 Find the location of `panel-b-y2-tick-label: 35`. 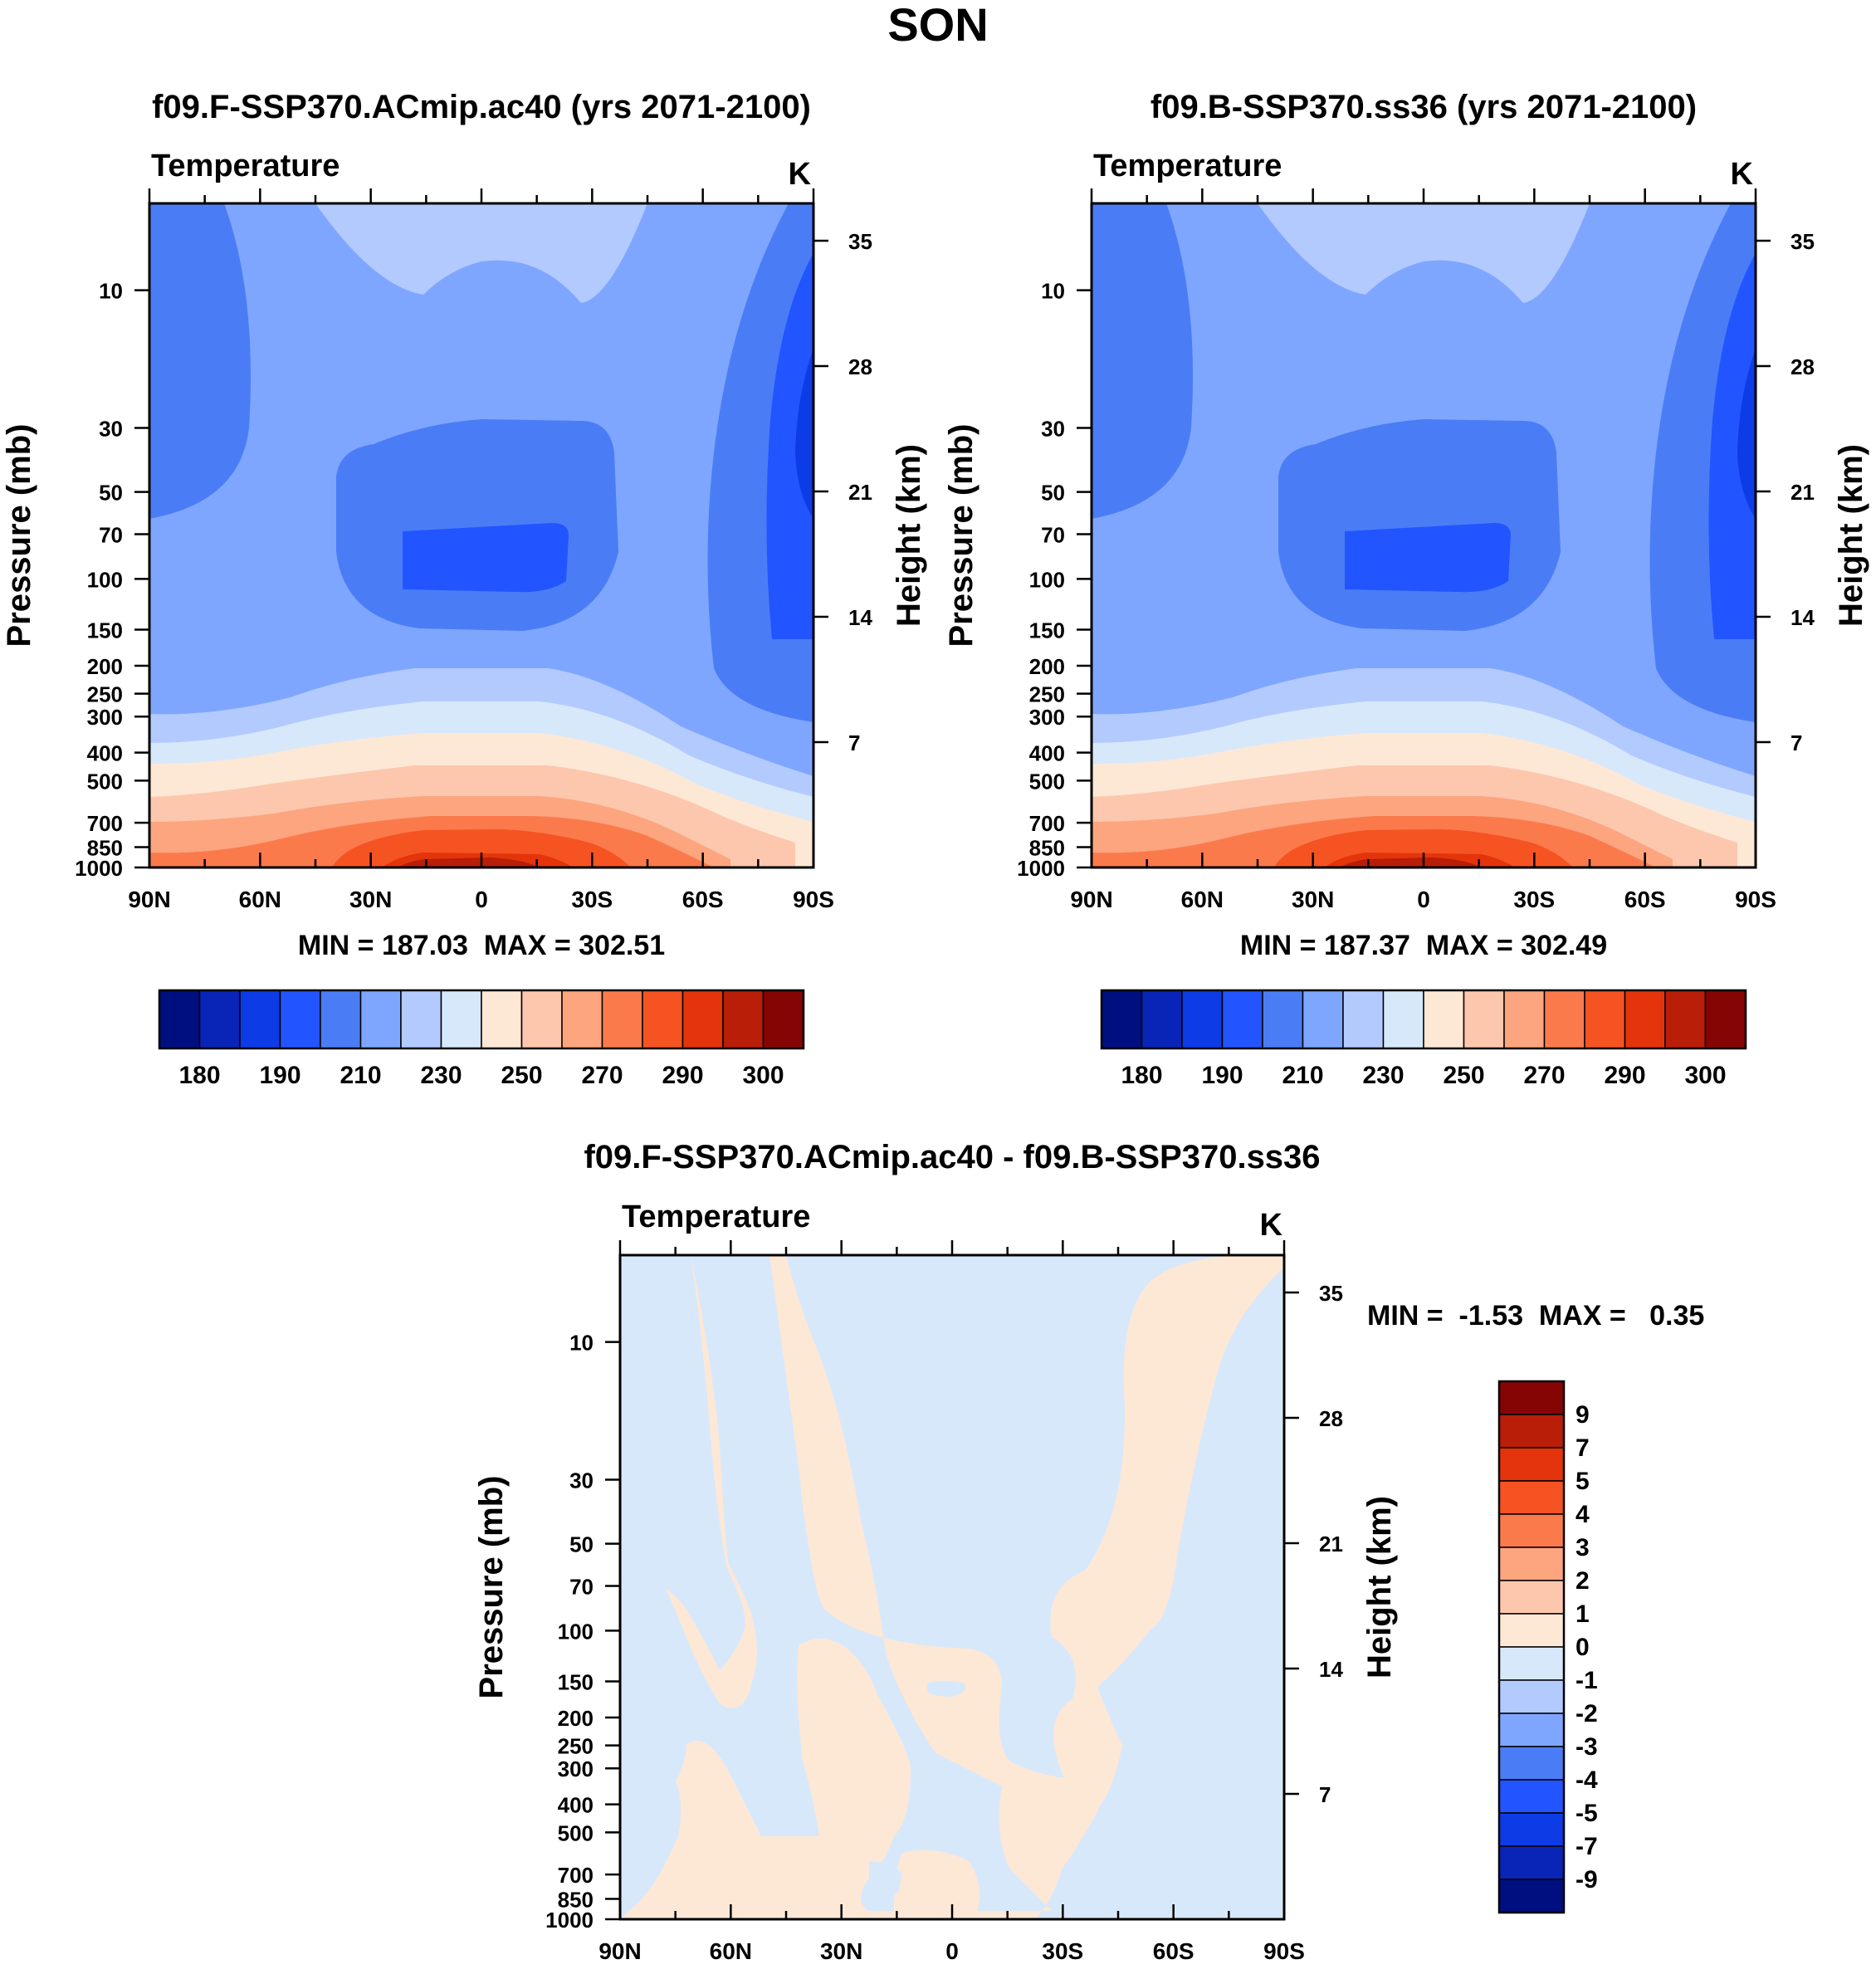

panel-b-y2-tick-label: 35 is located at coordinates (1803, 241).